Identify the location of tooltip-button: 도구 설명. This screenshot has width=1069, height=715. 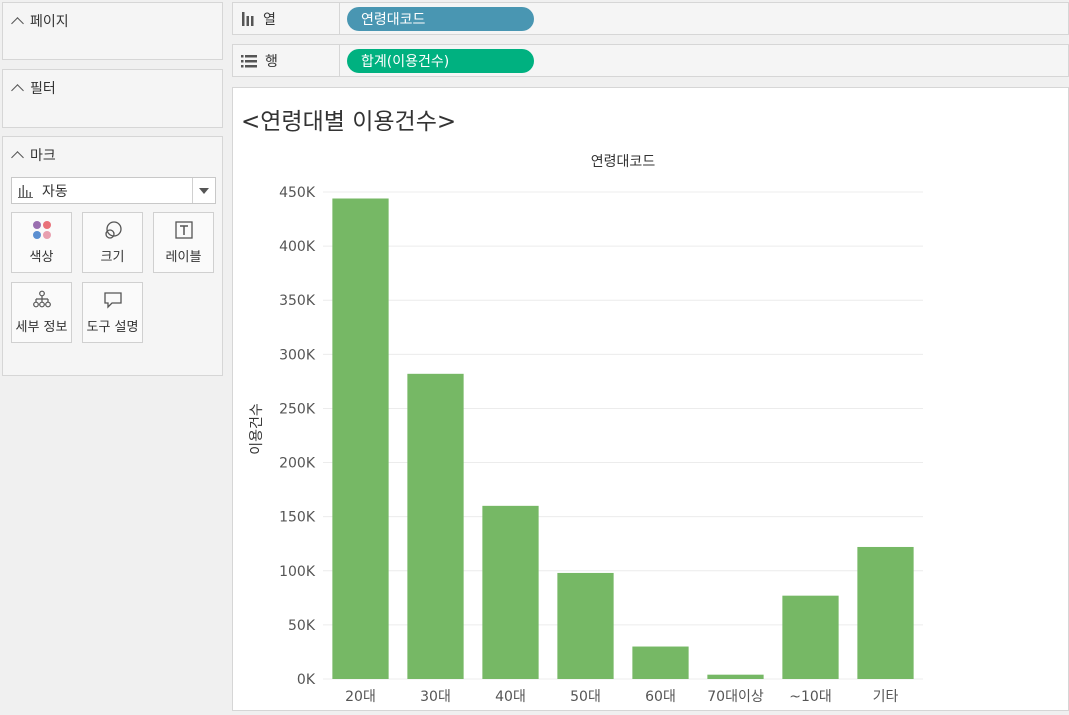
(112, 312).